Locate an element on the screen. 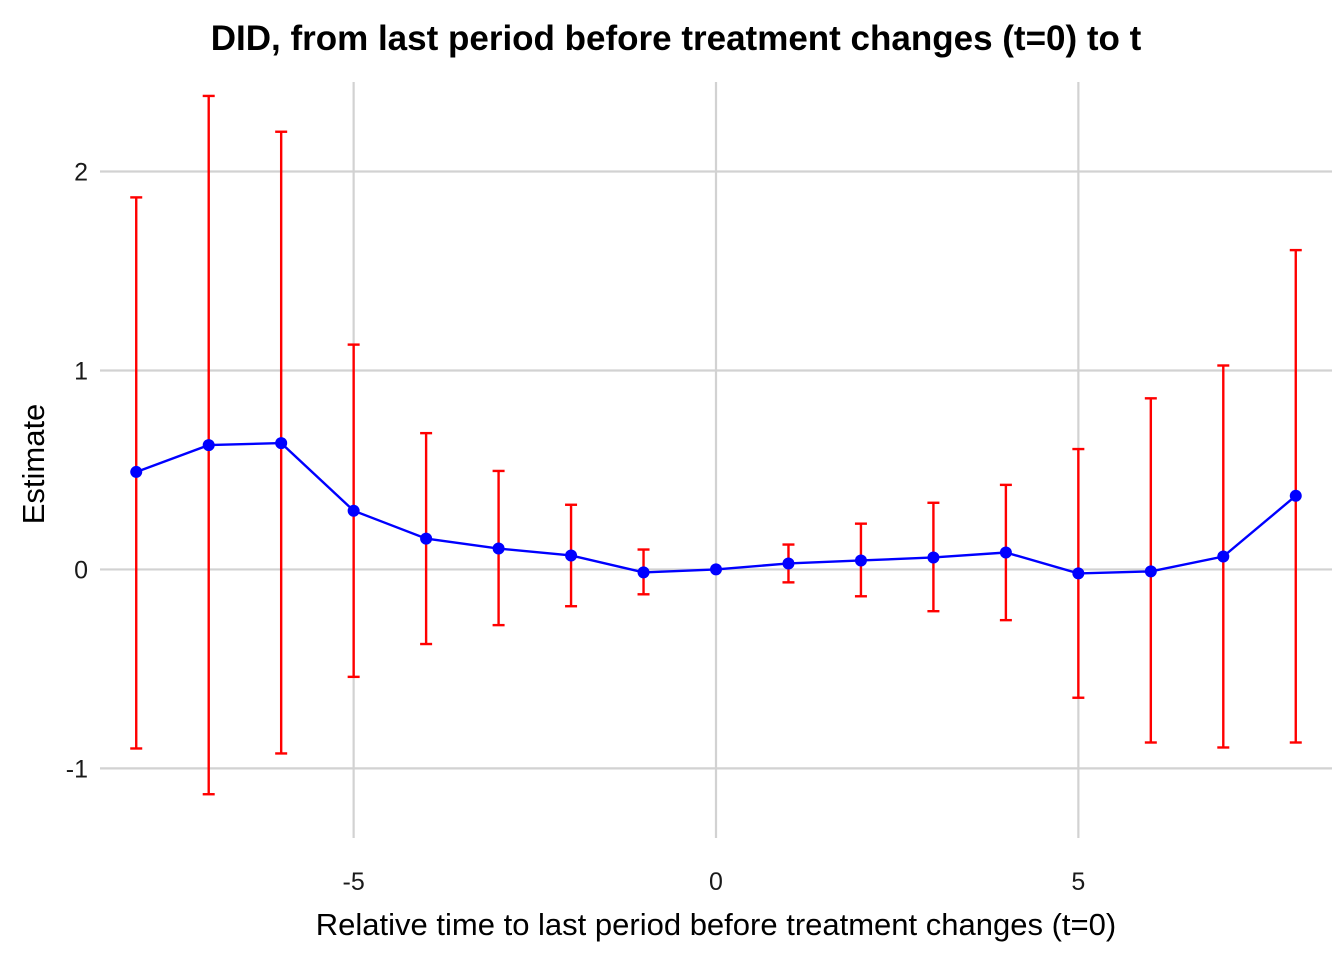 The width and height of the screenshot is (1344, 960). x-tick-label: -5 is located at coordinates (354, 882).